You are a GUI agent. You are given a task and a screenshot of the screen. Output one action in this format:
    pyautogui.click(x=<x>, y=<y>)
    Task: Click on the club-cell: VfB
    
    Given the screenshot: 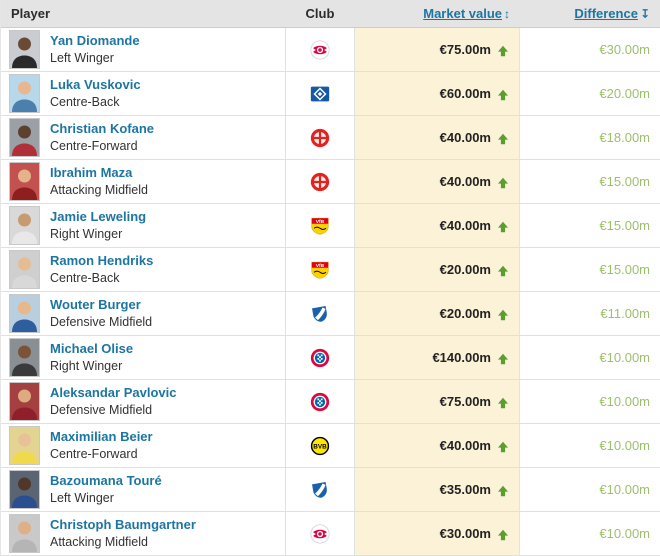 What is the action you would take?
    pyautogui.click(x=320, y=225)
    